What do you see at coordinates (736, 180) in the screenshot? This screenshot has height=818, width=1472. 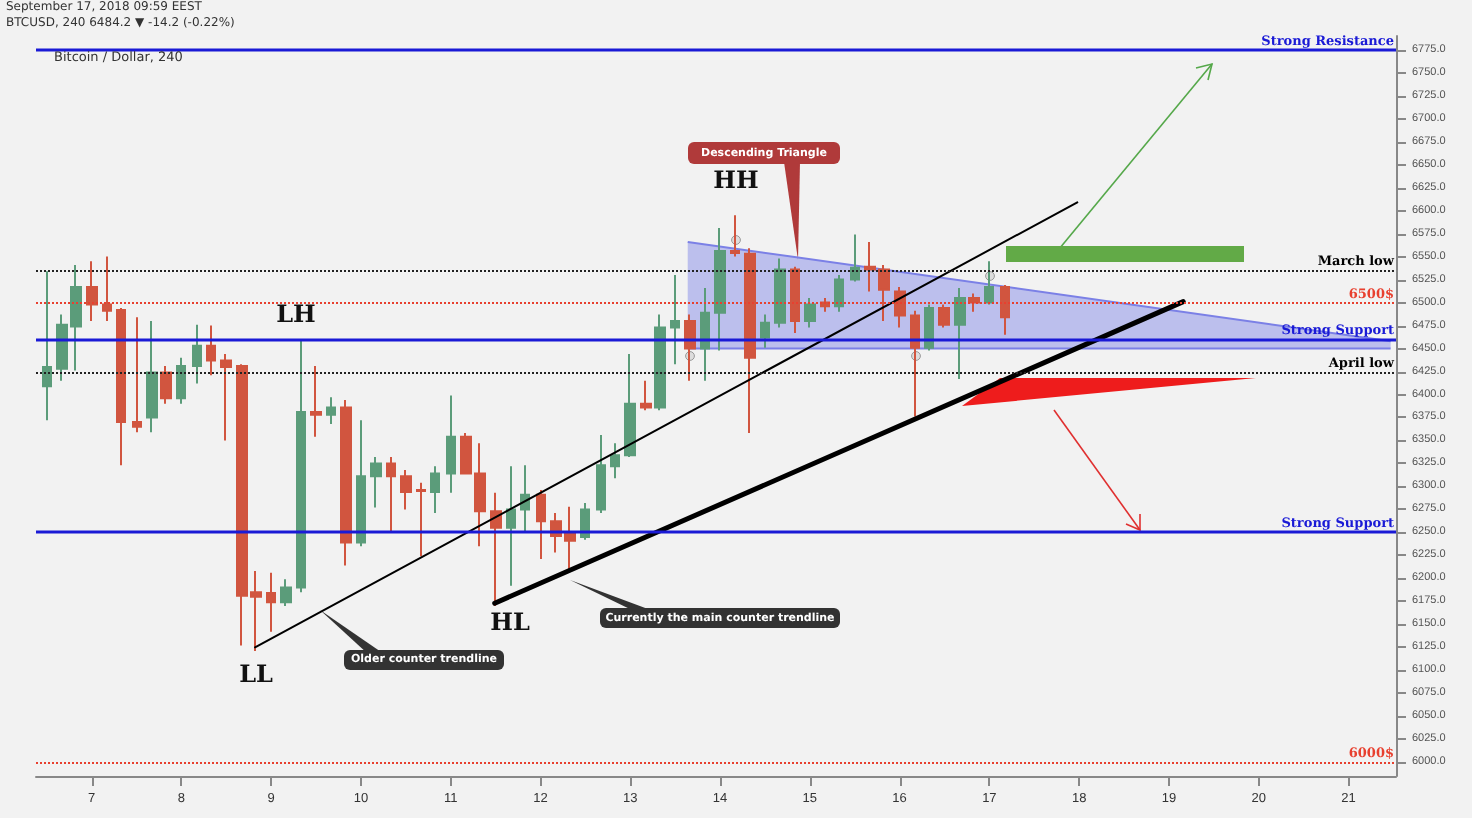 I see `annotation: HH` at bounding box center [736, 180].